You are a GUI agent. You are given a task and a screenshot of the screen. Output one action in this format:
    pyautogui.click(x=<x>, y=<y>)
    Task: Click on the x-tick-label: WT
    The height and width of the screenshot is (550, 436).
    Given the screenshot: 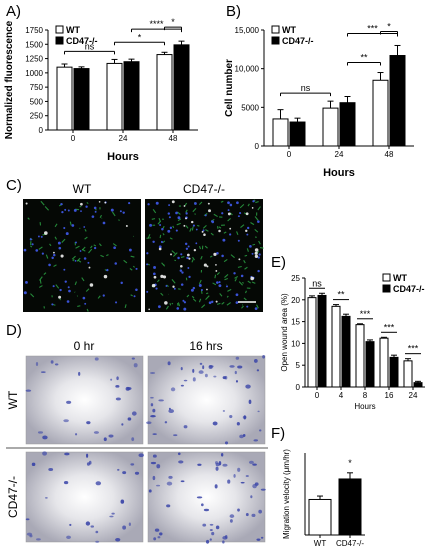 What is the action you would take?
    pyautogui.click(x=320, y=543)
    